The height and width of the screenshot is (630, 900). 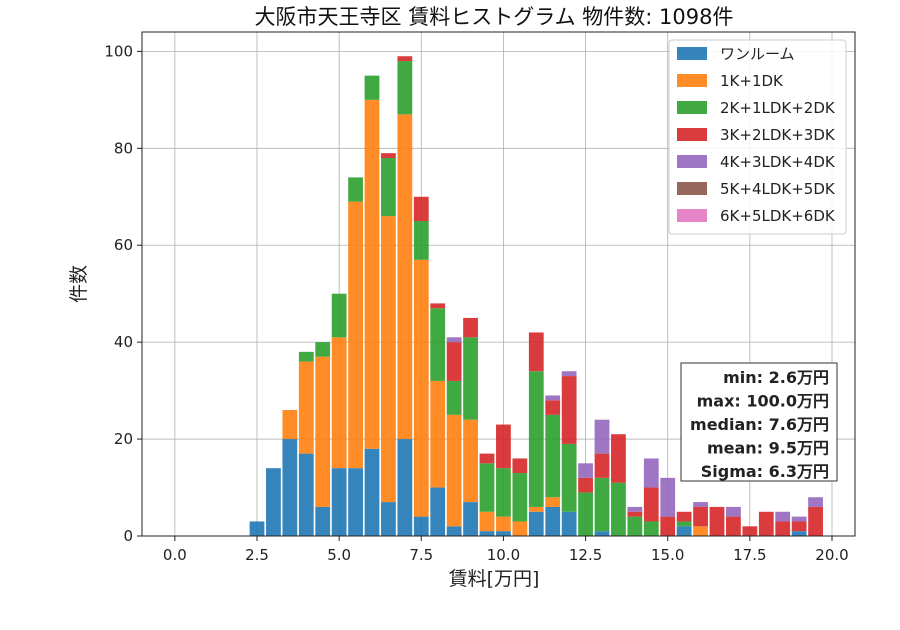 What do you see at coordinates (778, 108) in the screenshot?
I see `legend-label-2: 2K+1LDK+2DK` at bounding box center [778, 108].